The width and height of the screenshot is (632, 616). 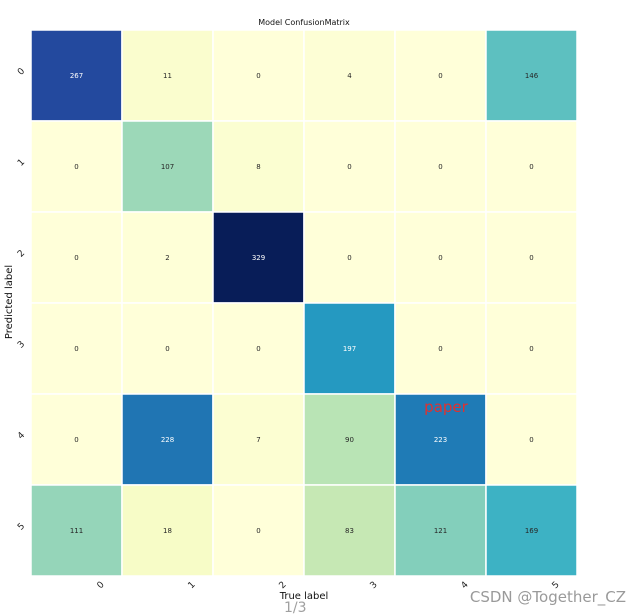 What do you see at coordinates (258, 167) in the screenshot?
I see `cell-value-r1-c2: 8` at bounding box center [258, 167].